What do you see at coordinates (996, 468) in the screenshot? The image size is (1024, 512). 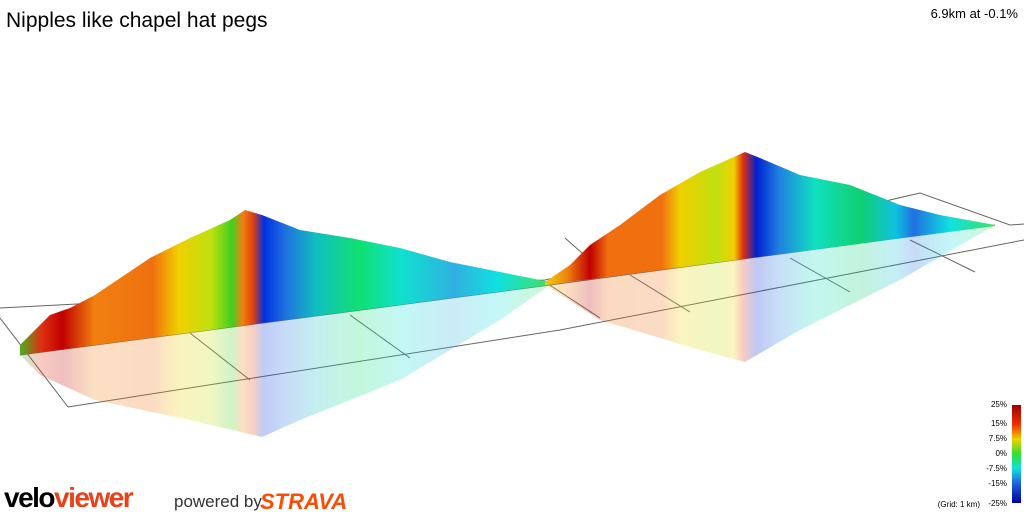 I see `legend-label: -7.5%` at bounding box center [996, 468].